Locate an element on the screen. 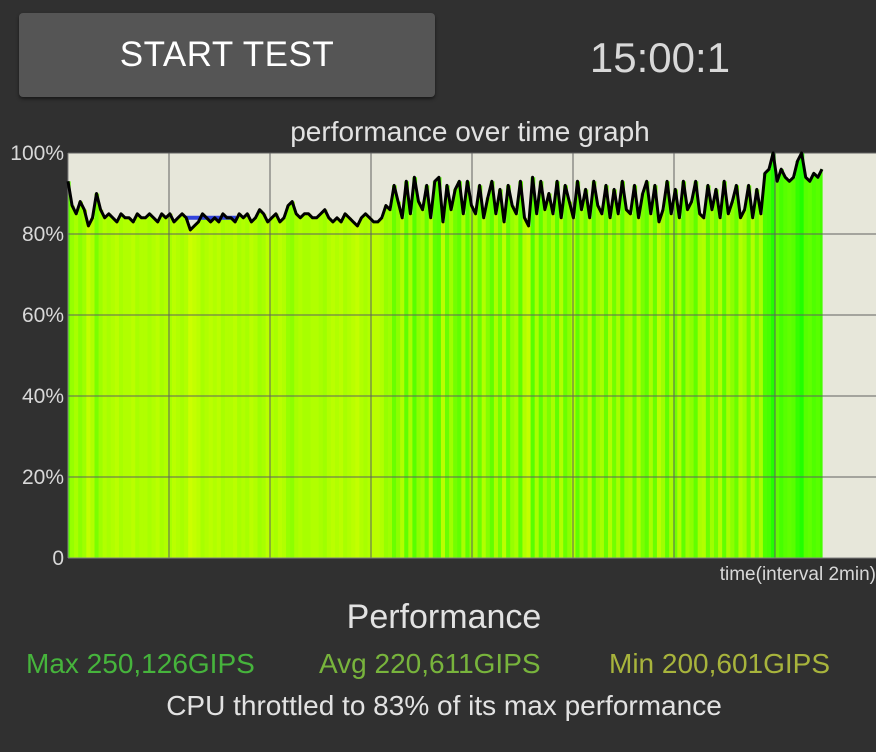 This screenshot has width=876, height=752. y-tick-label-20: 20% is located at coordinates (42, 477).